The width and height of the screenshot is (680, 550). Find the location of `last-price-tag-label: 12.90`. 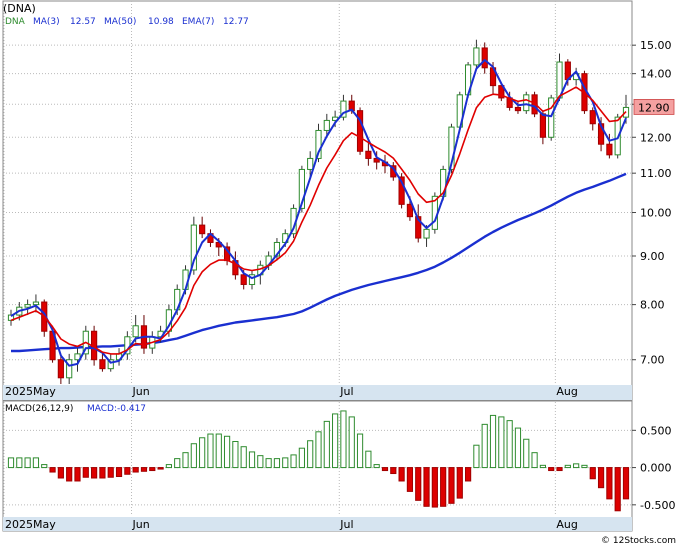

last-price-tag-label: 12.90 is located at coordinates (654, 107).